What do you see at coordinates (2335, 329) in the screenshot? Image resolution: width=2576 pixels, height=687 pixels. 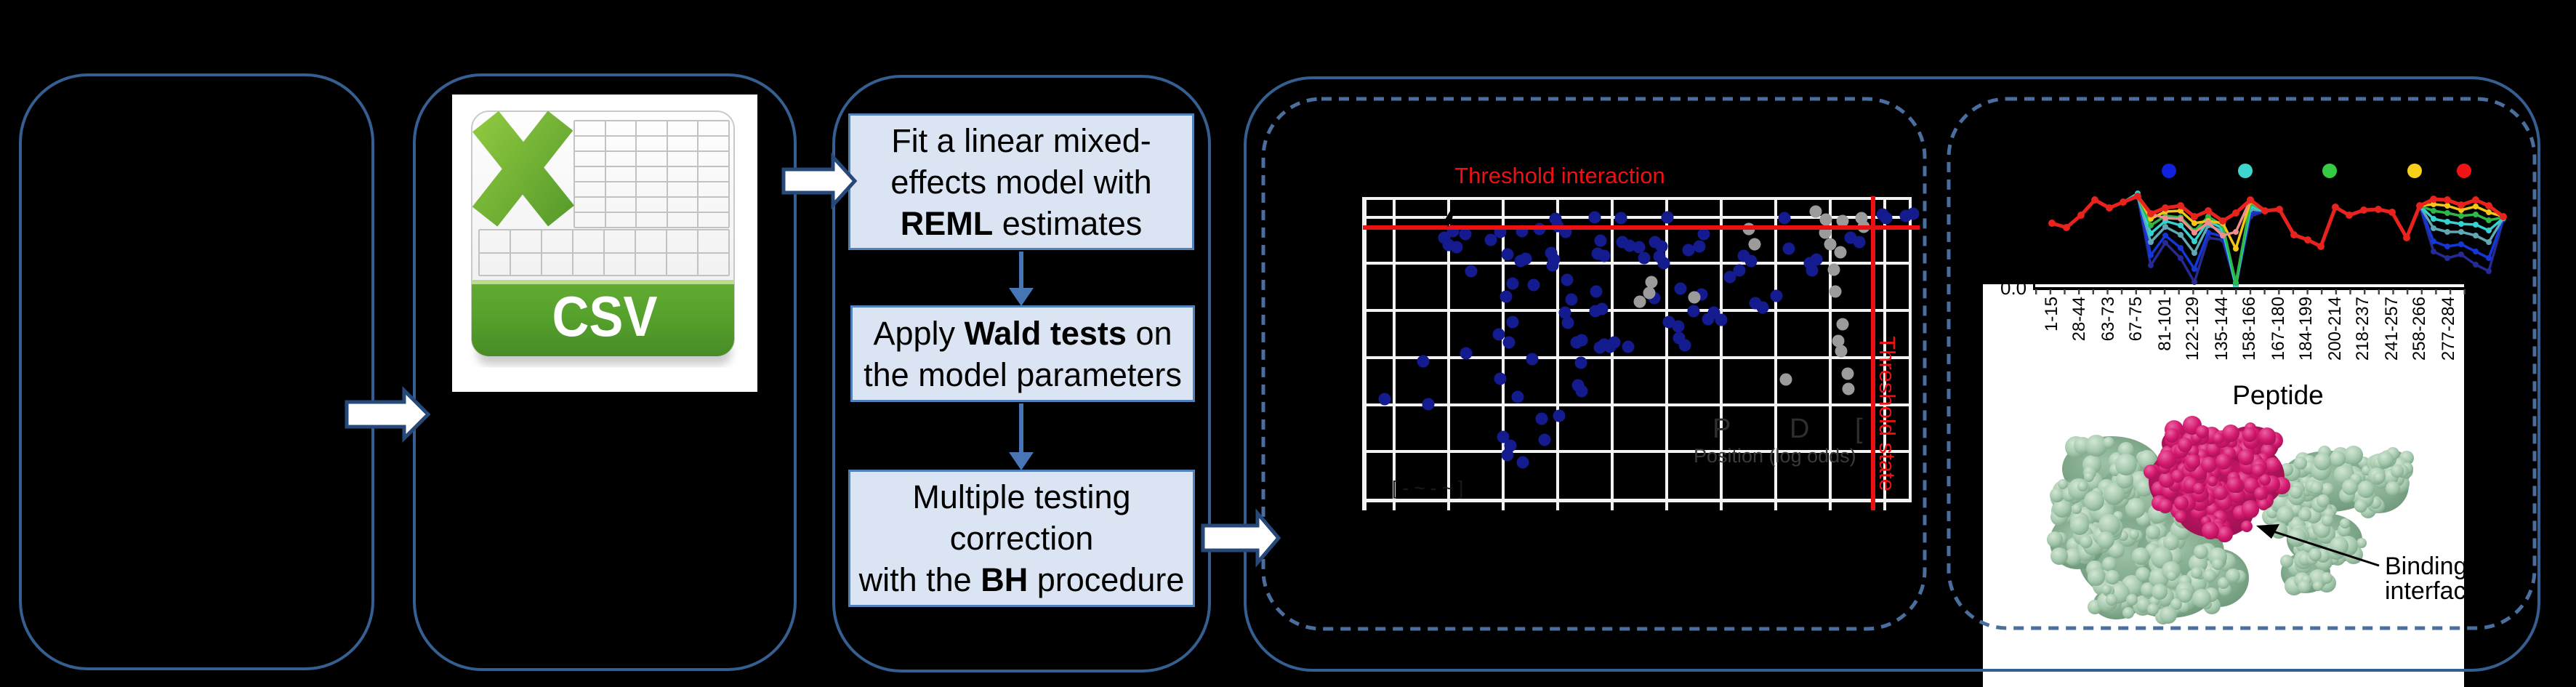 I see `svg-text: 200-214` at bounding box center [2335, 329].